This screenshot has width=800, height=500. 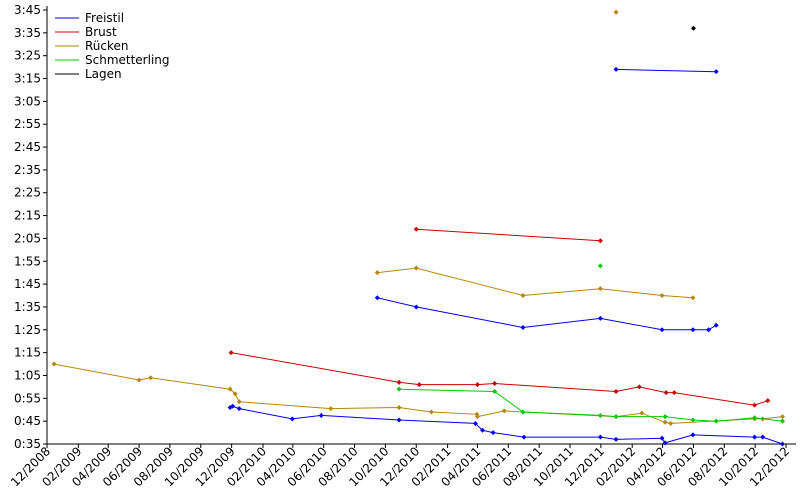 What do you see at coordinates (27, 353) in the screenshot?
I see `y-tick-label: 1:15` at bounding box center [27, 353].